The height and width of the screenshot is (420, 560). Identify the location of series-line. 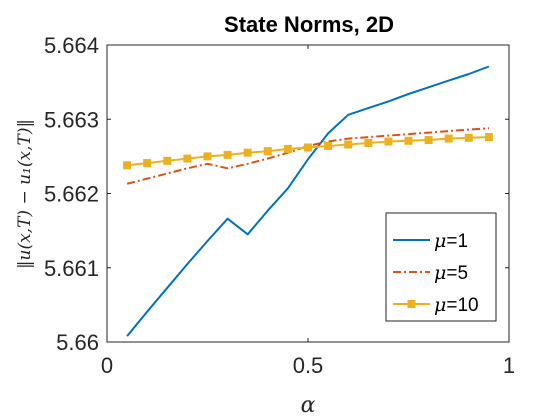
(307, 156).